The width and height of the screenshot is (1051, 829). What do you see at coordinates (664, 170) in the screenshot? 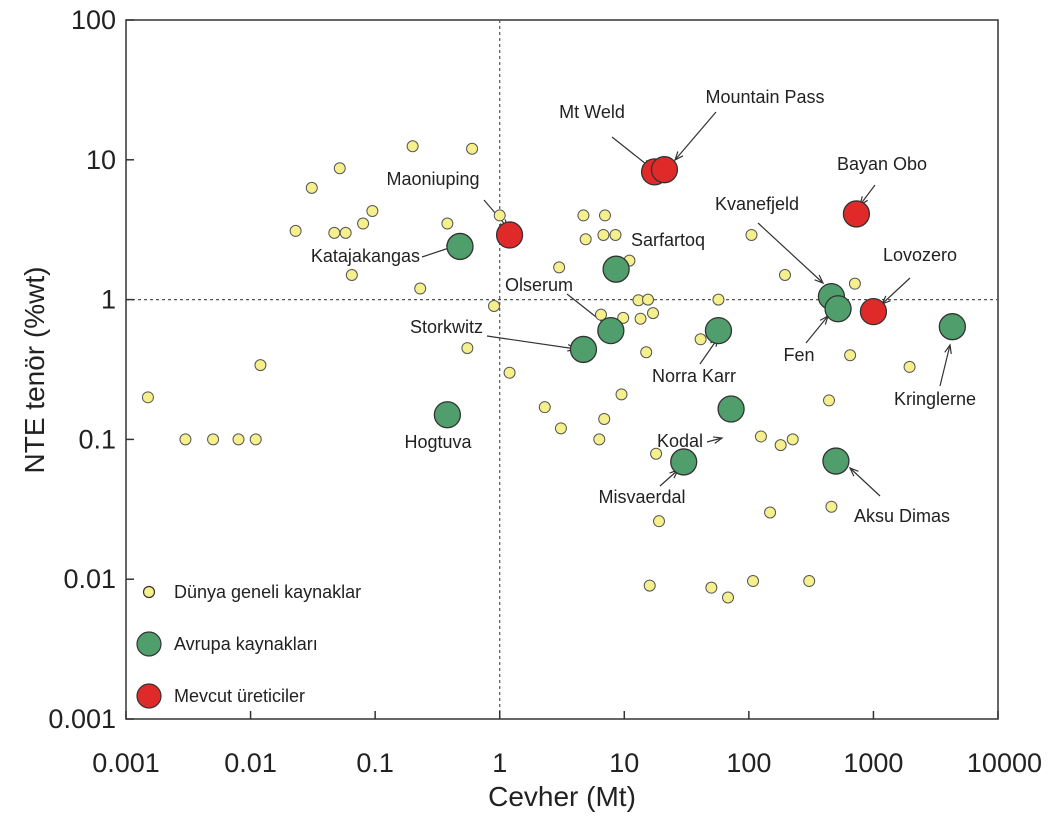
I see `data-point-mountain-pass` at bounding box center [664, 170].